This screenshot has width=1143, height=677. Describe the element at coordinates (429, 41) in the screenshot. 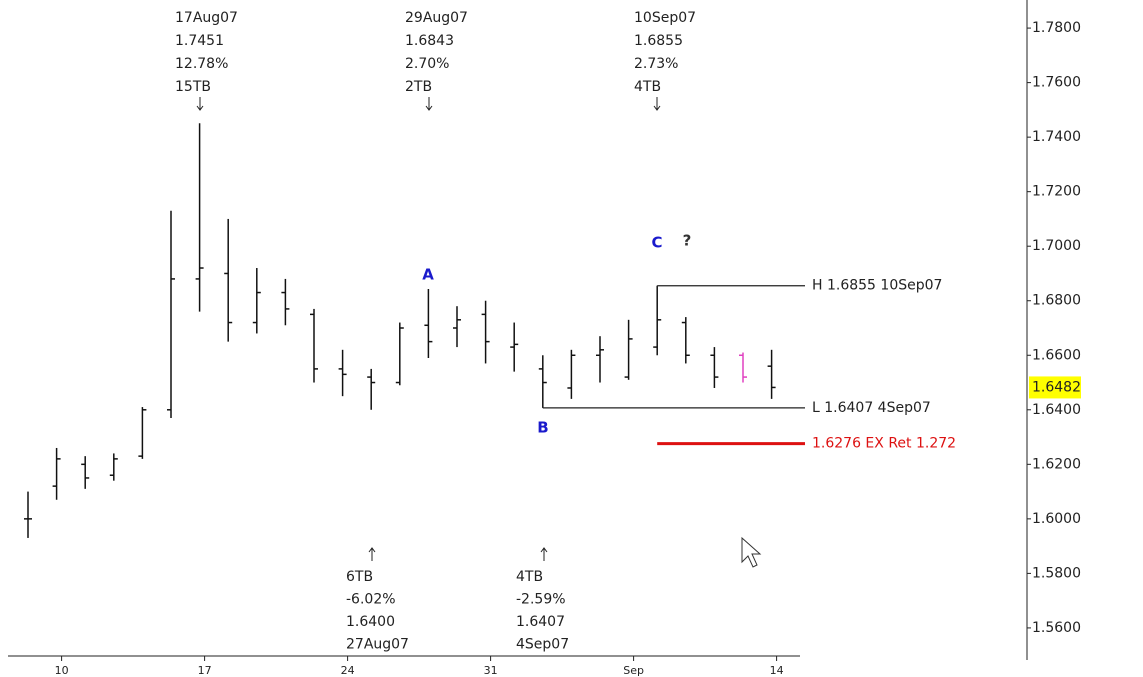

I see `top-annotation: 1.6843` at that location.